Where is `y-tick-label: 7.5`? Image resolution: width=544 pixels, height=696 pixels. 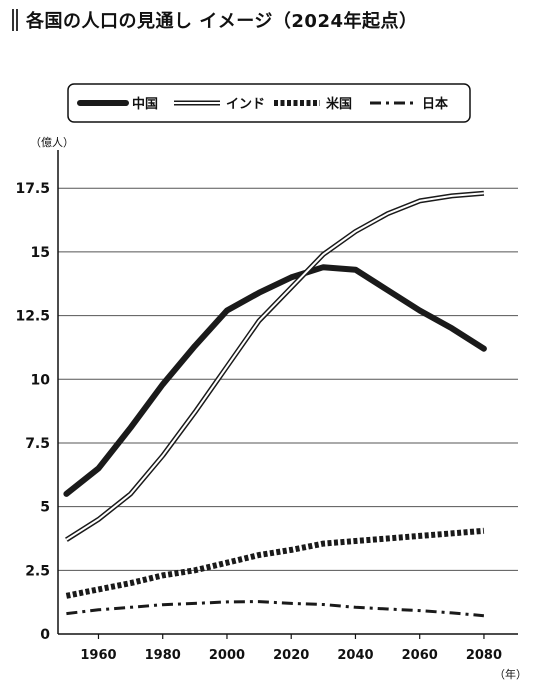
y-tick-label: 7.5 is located at coordinates (37, 444).